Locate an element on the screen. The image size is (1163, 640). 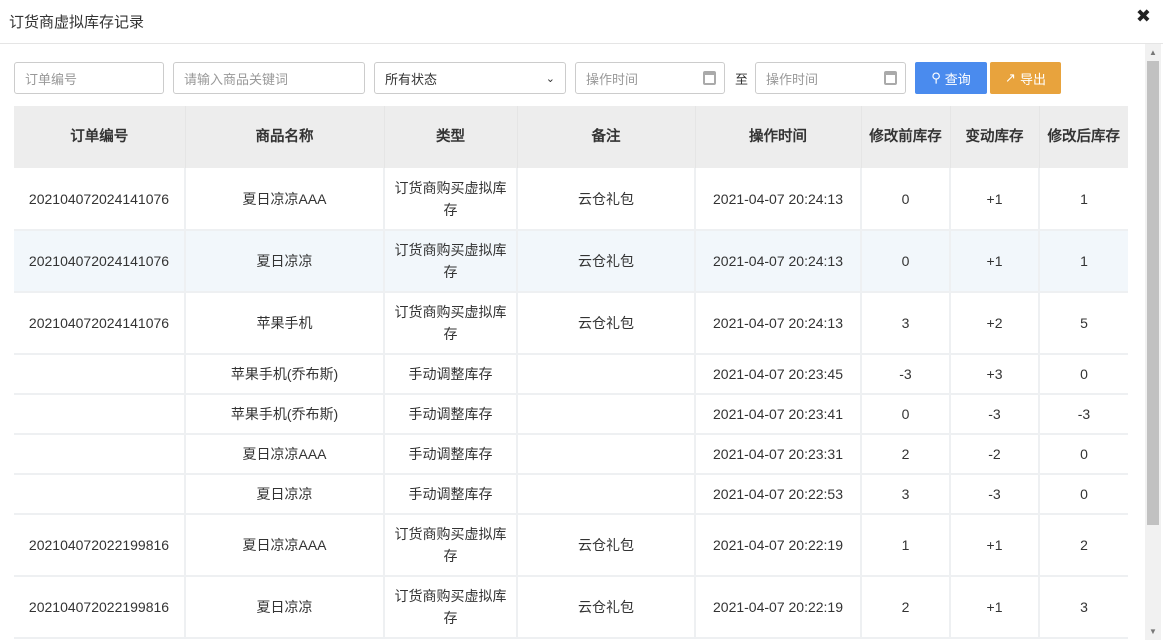
filter-toolbar: 订单编号 请输入商品关键词 所有状态 ⌄ 操作时间 至 操作时间 ⚲ 查询 ↗ 导出 is located at coordinates (538, 78).